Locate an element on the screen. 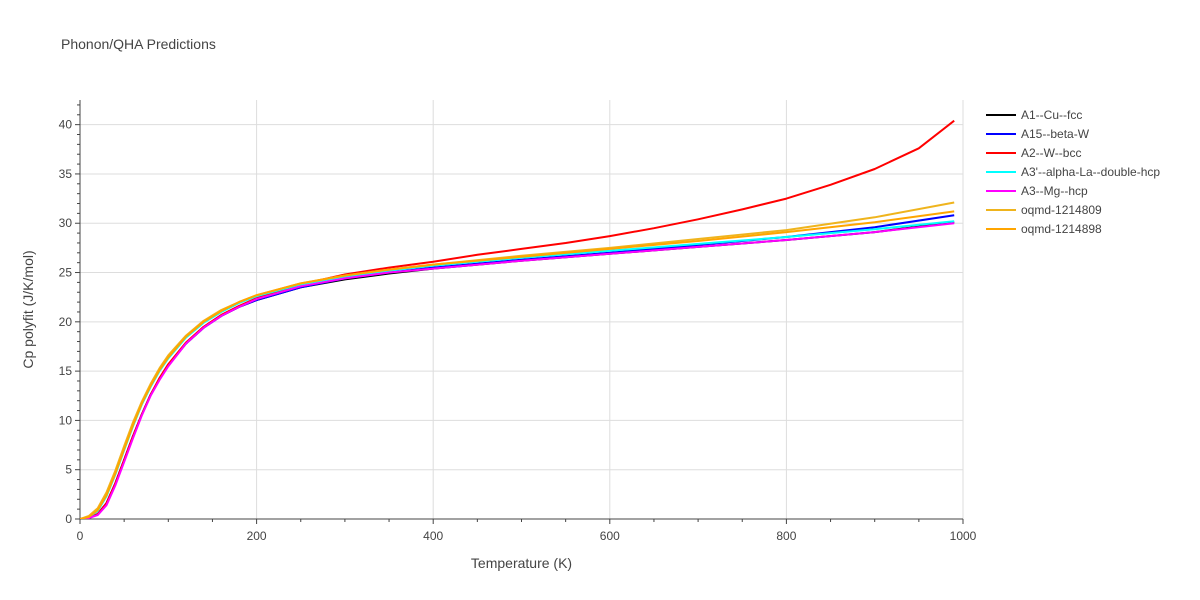 The height and width of the screenshot is (600, 1200). legend-label-5: oqmd-1214809 is located at coordinates (1061, 210).